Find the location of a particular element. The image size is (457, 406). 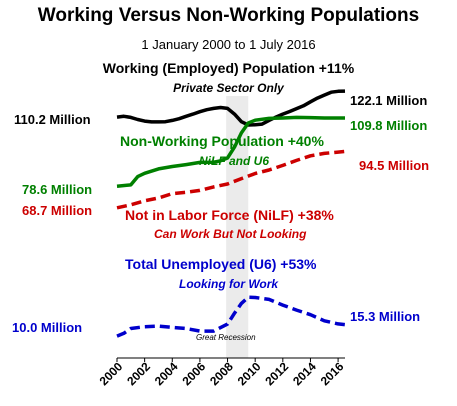

x-tick-label: 2008 is located at coordinates (221, 373).